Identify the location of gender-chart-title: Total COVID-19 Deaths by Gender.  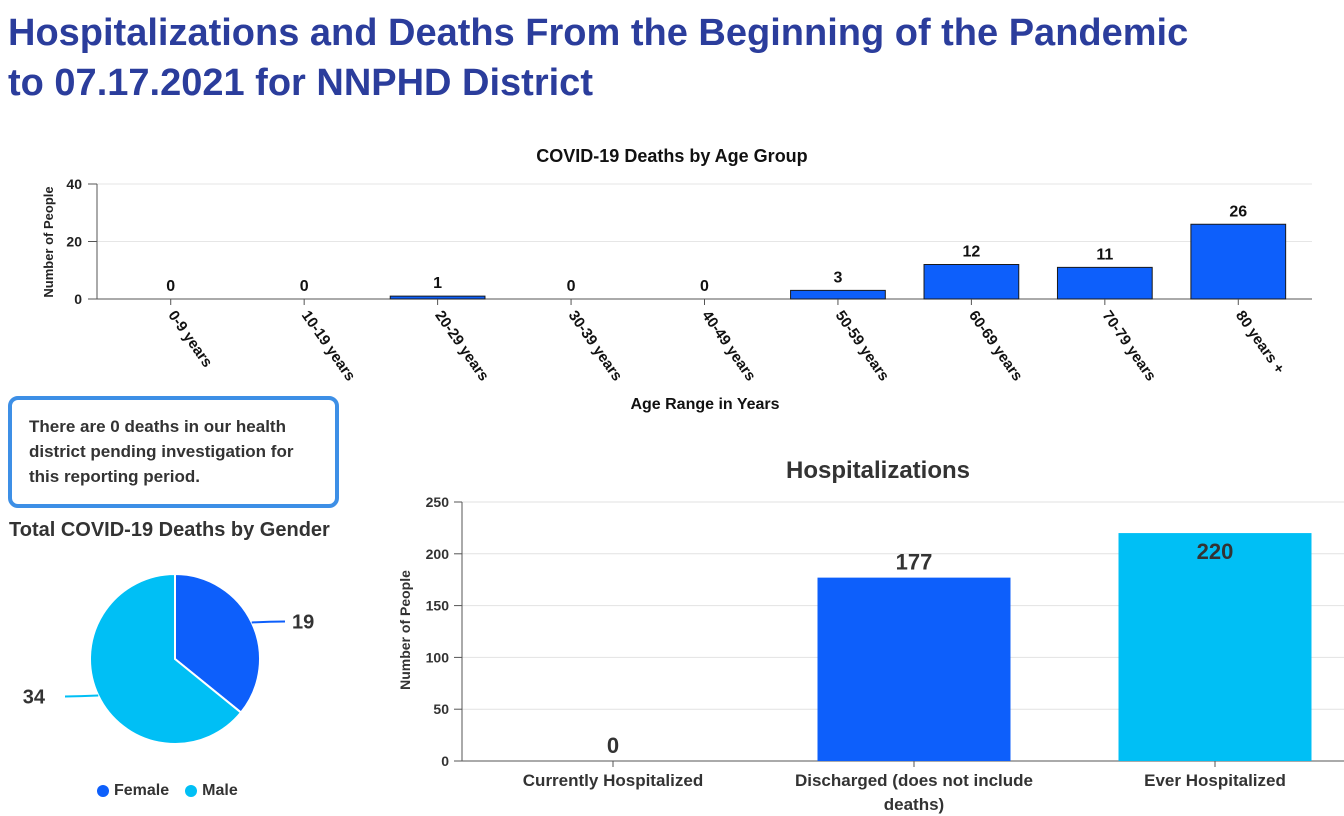
(169, 530).